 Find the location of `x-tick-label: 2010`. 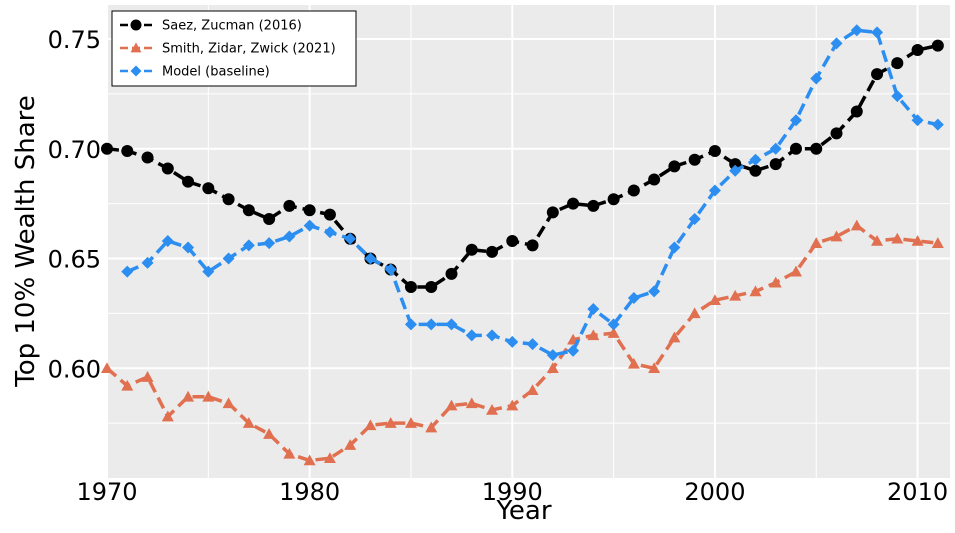

x-tick-label: 2010 is located at coordinates (917, 492).